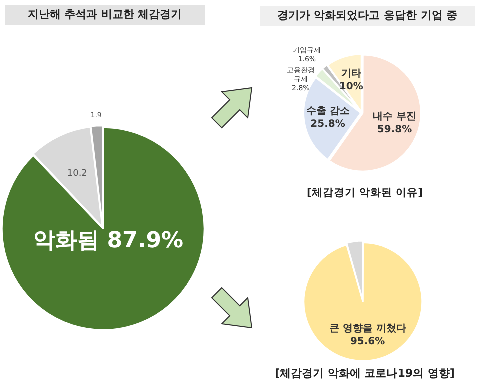  What do you see at coordinates (394, 130) in the screenshot?
I see `data-label: 59.8%` at bounding box center [394, 130].